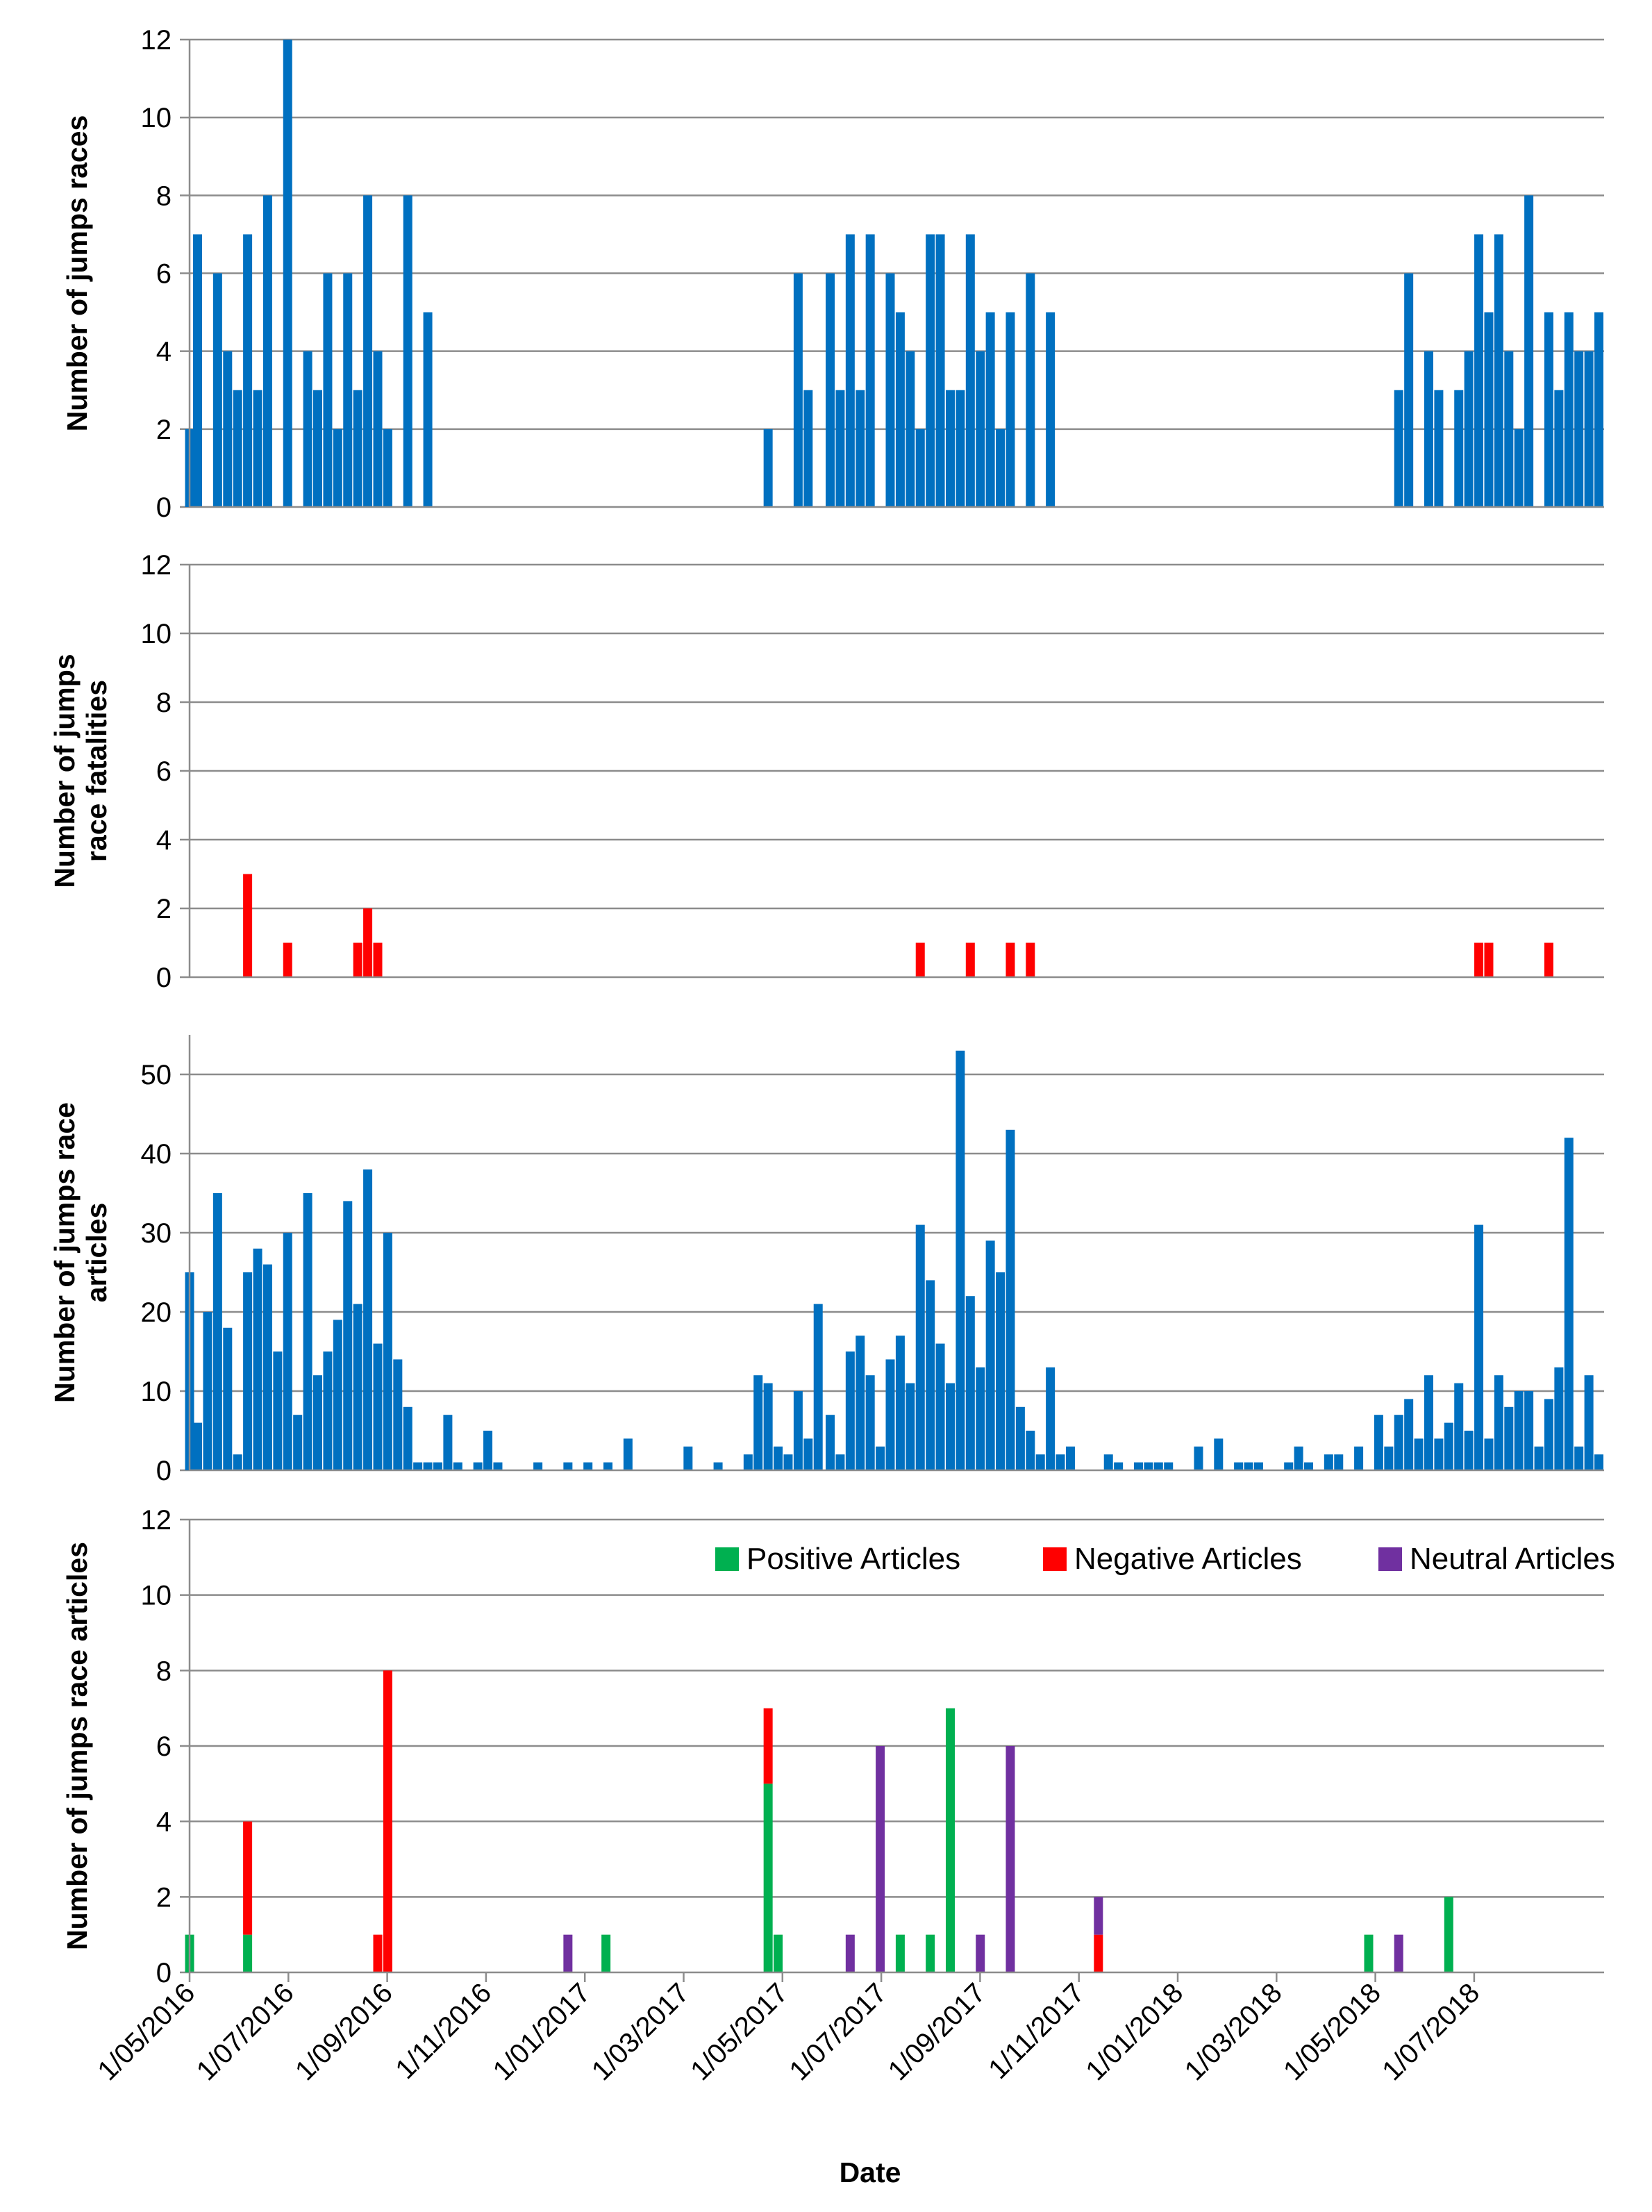  Describe the element at coordinates (164, 1671) in the screenshot. I see `y-tick-label: 8` at that location.